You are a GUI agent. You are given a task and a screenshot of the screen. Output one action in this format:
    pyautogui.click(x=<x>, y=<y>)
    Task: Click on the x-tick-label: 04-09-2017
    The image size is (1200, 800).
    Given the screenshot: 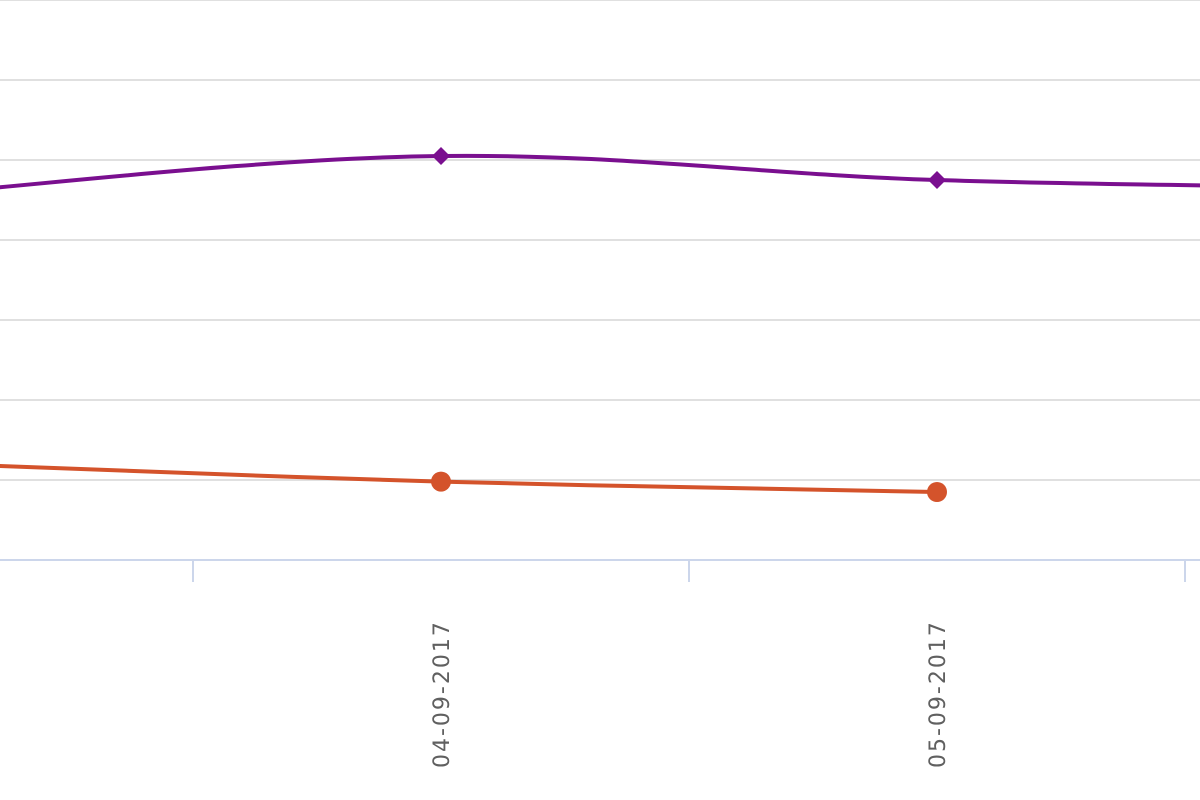 What is the action you would take?
    pyautogui.click(x=442, y=694)
    